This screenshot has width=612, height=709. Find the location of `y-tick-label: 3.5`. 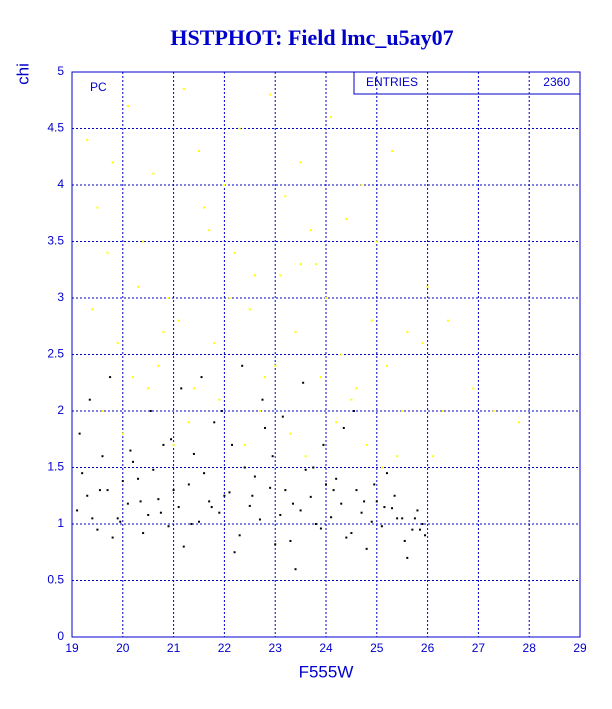

y-tick-label: 3.5 is located at coordinates (55, 241).